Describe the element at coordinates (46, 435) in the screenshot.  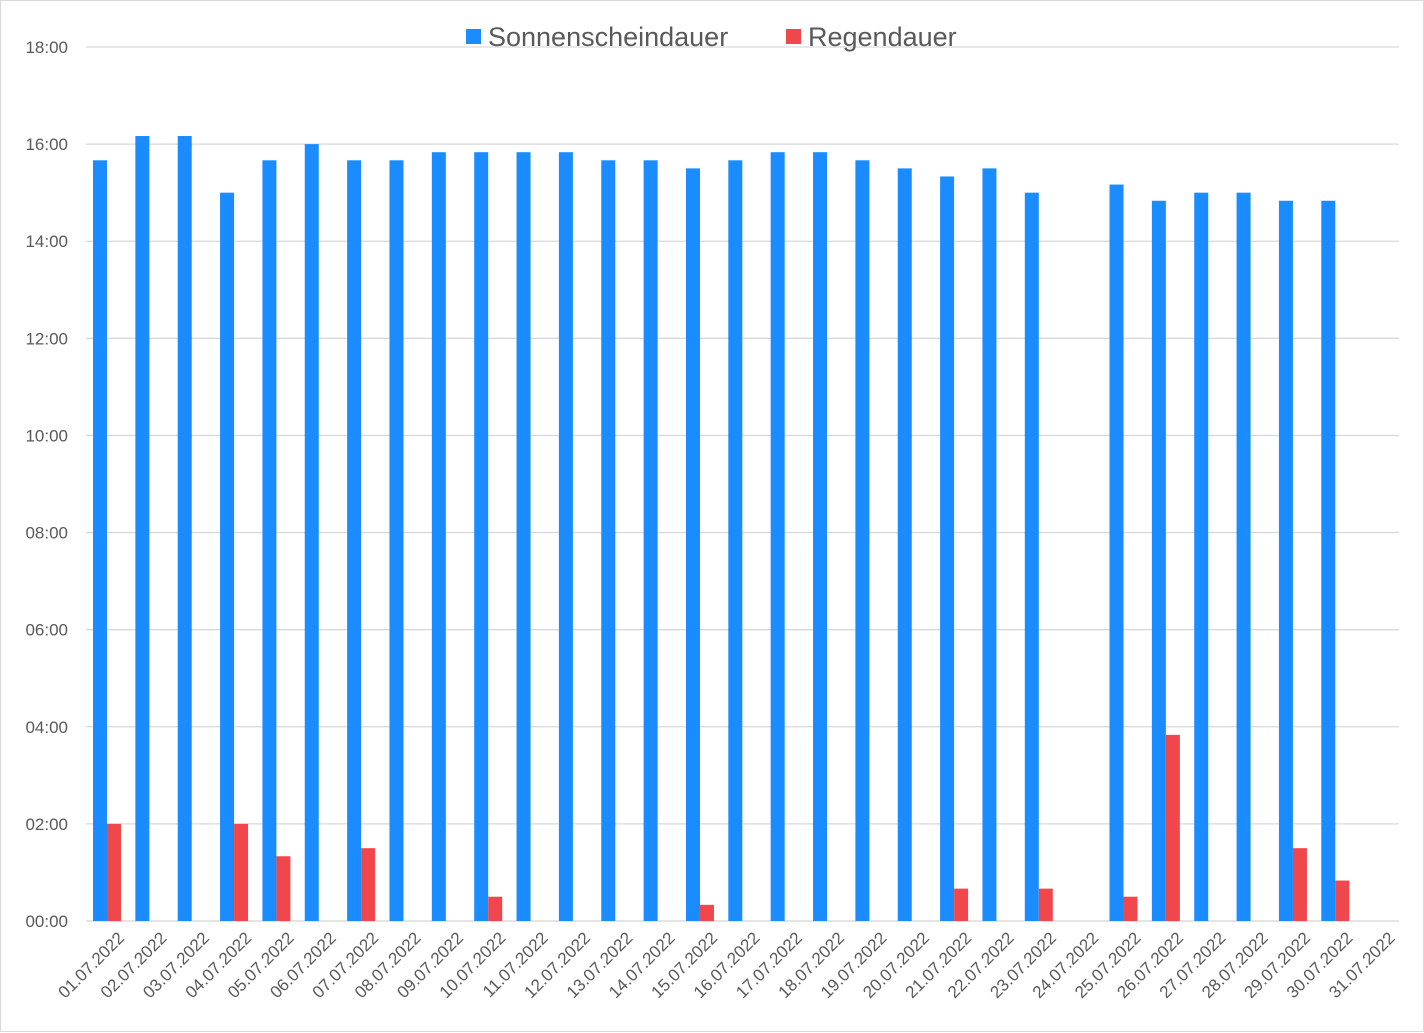
I see `y-tick-label: 10:00` at that location.